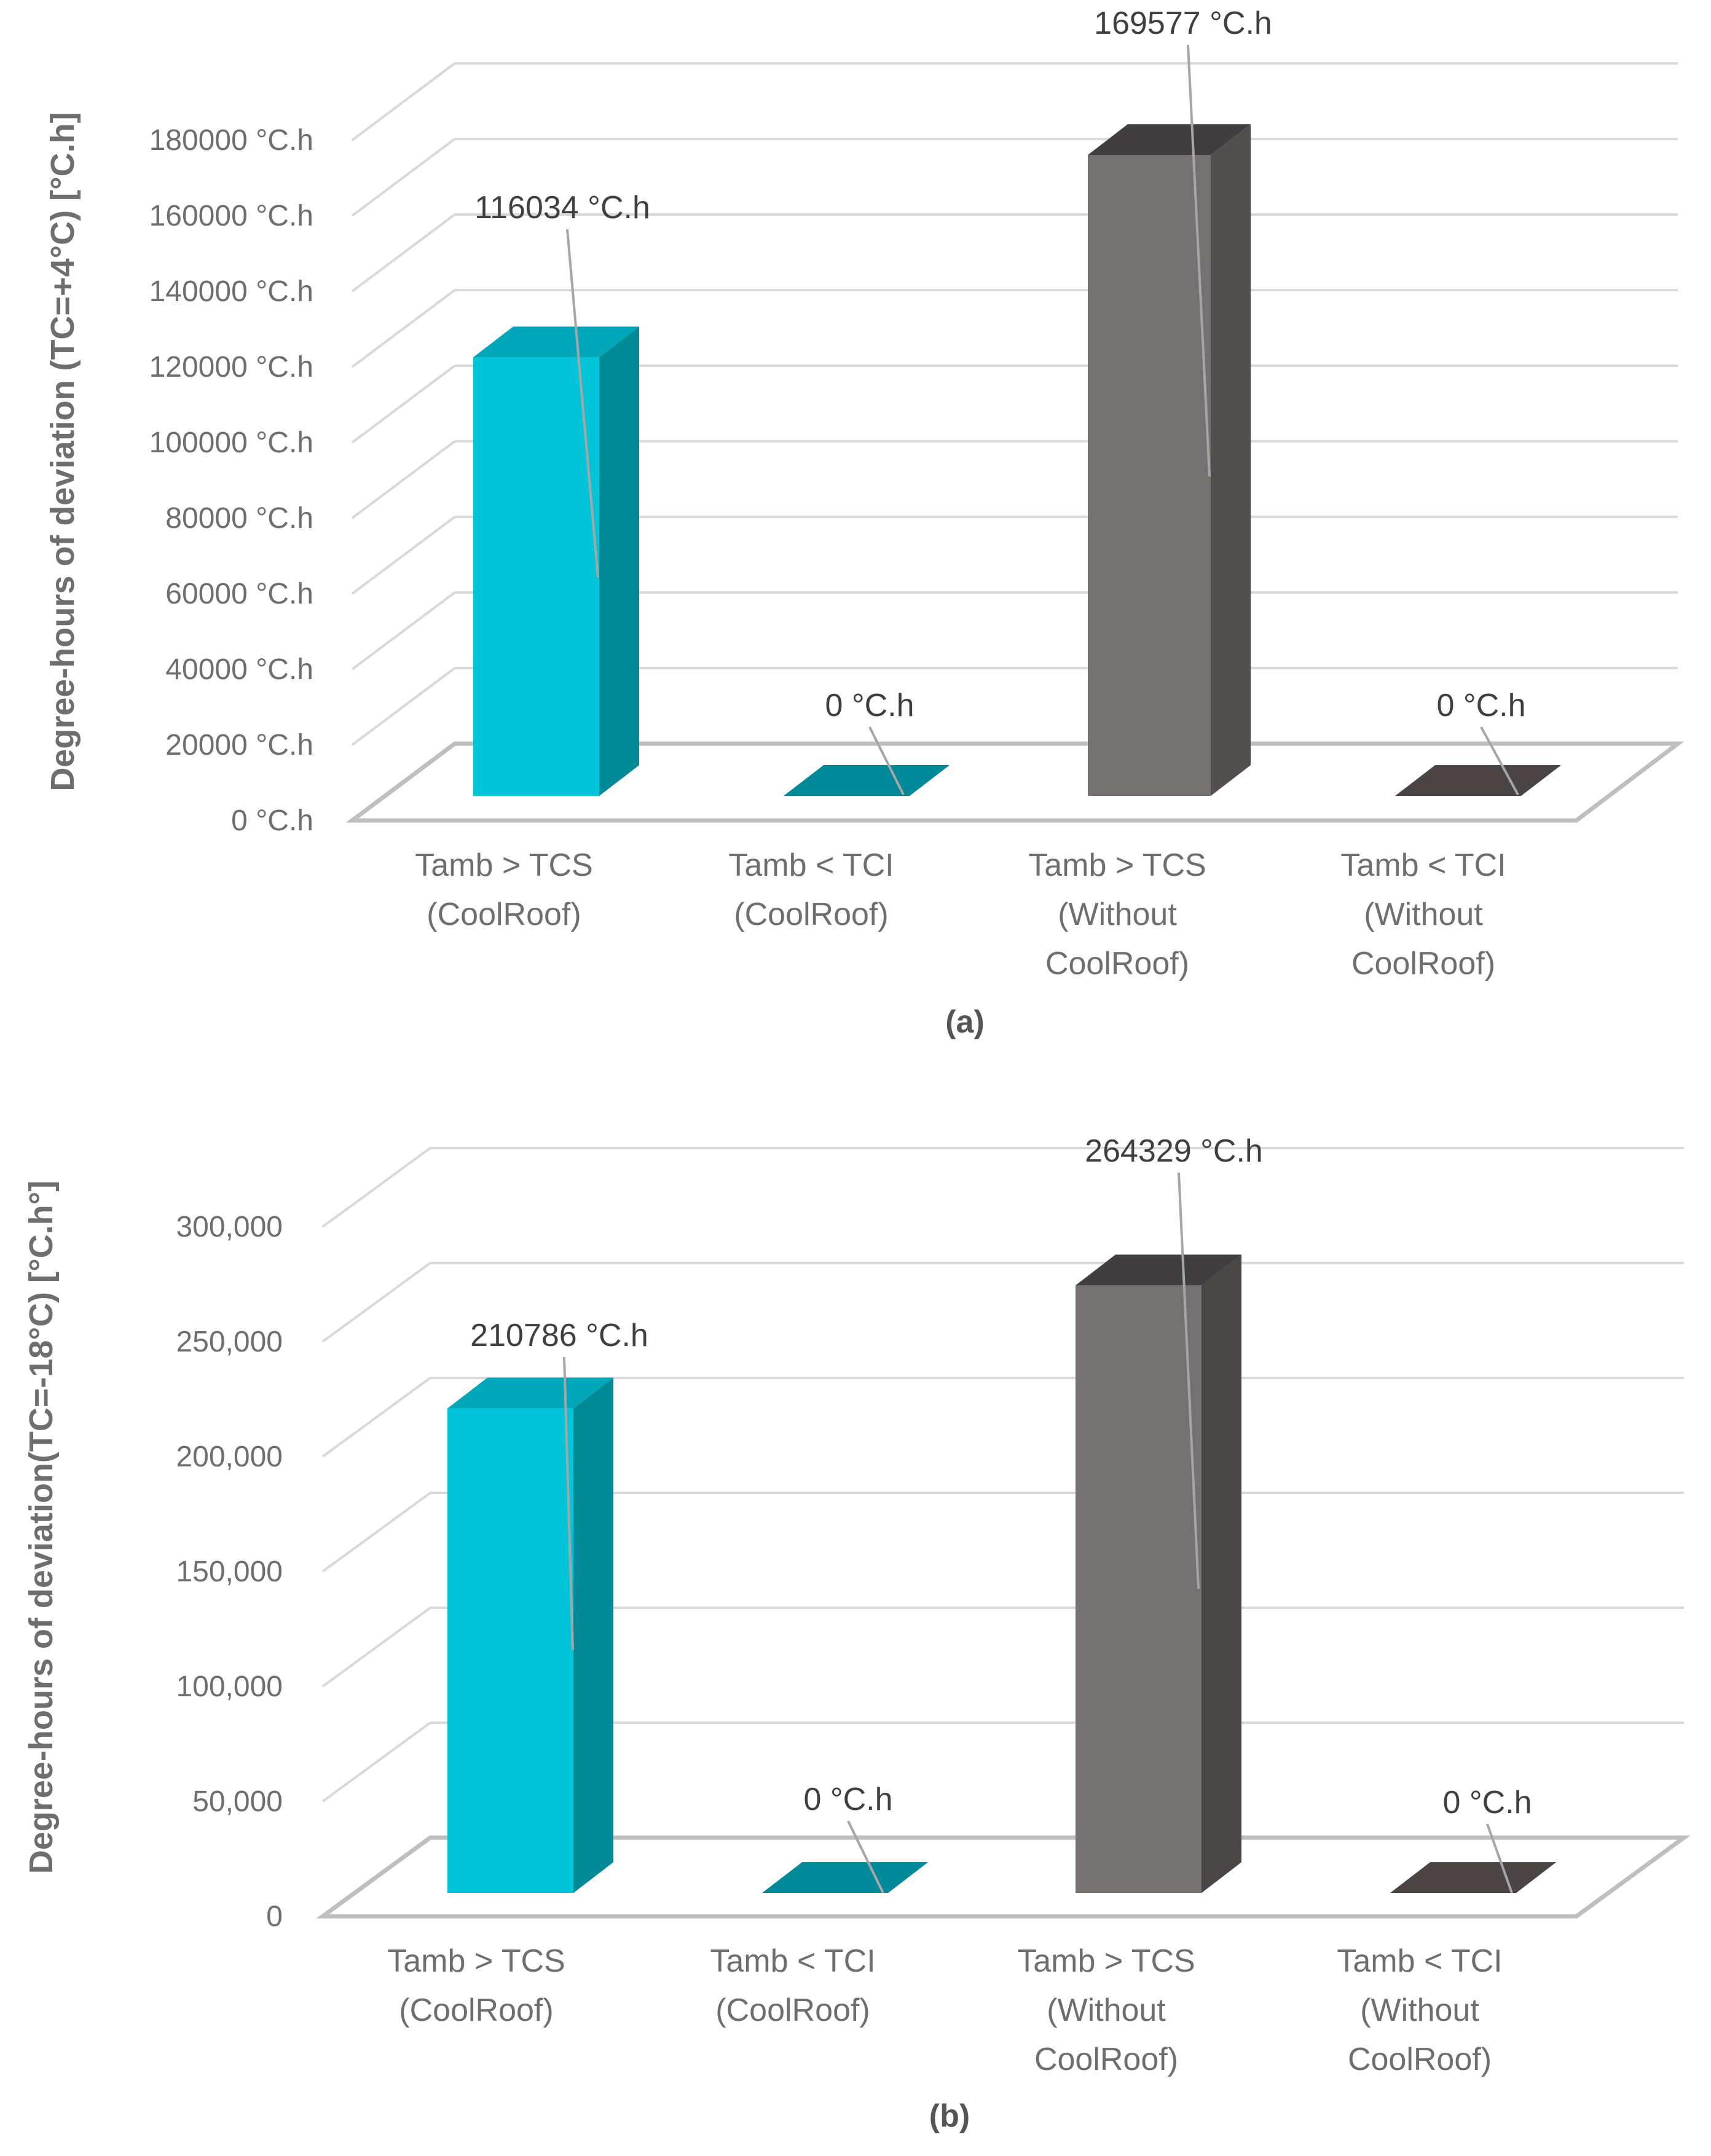 This screenshot has height=2156, width=1711. What do you see at coordinates (239, 518) in the screenshot?
I see `y-tick-label: 80000 °C.h` at bounding box center [239, 518].